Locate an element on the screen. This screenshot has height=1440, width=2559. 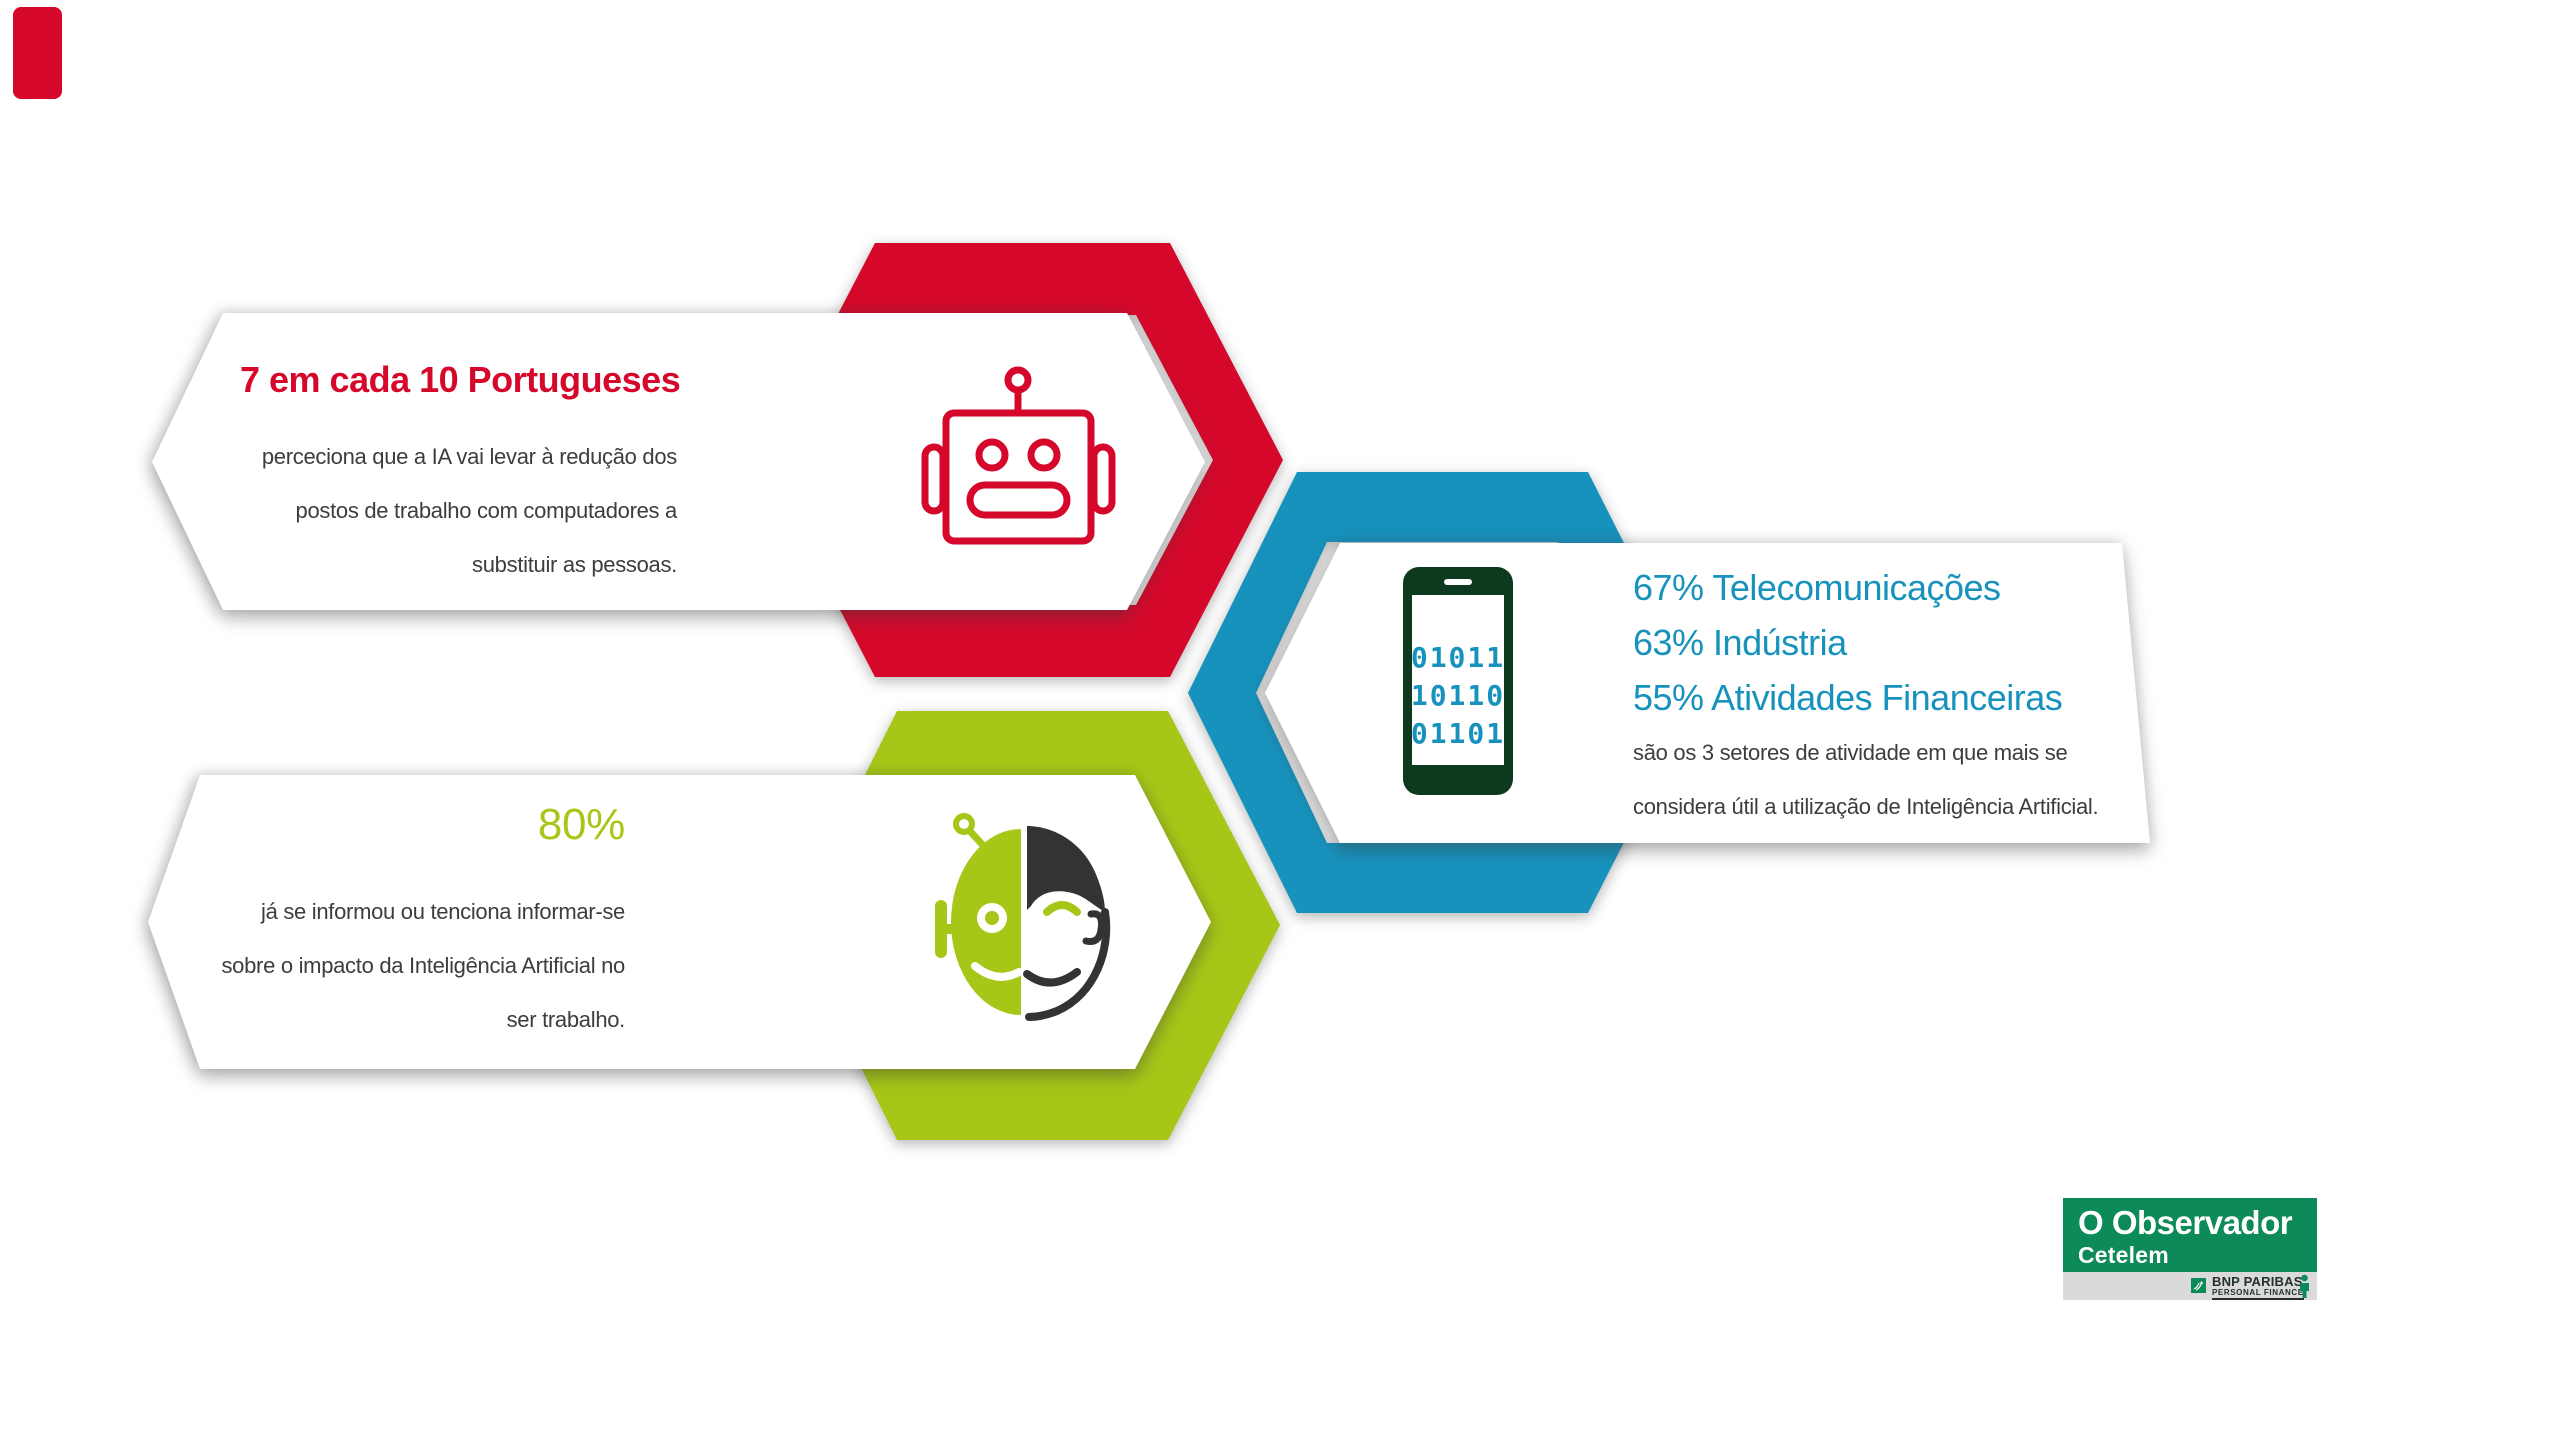
green-card-stat: 80% is located at coordinates (581, 824).